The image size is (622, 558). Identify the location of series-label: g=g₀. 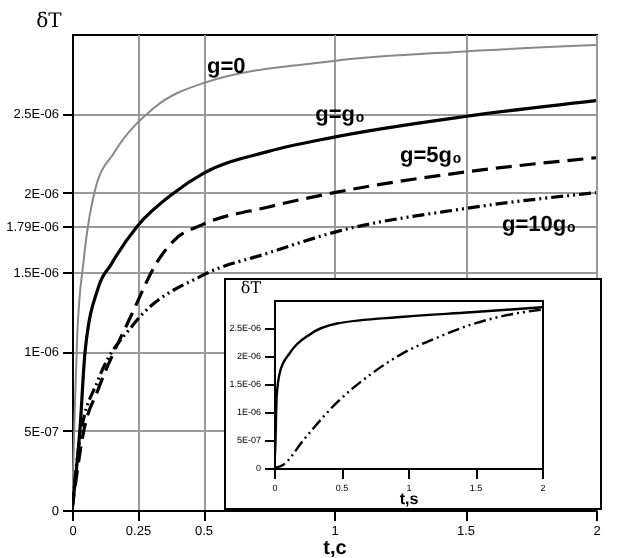
(340, 115).